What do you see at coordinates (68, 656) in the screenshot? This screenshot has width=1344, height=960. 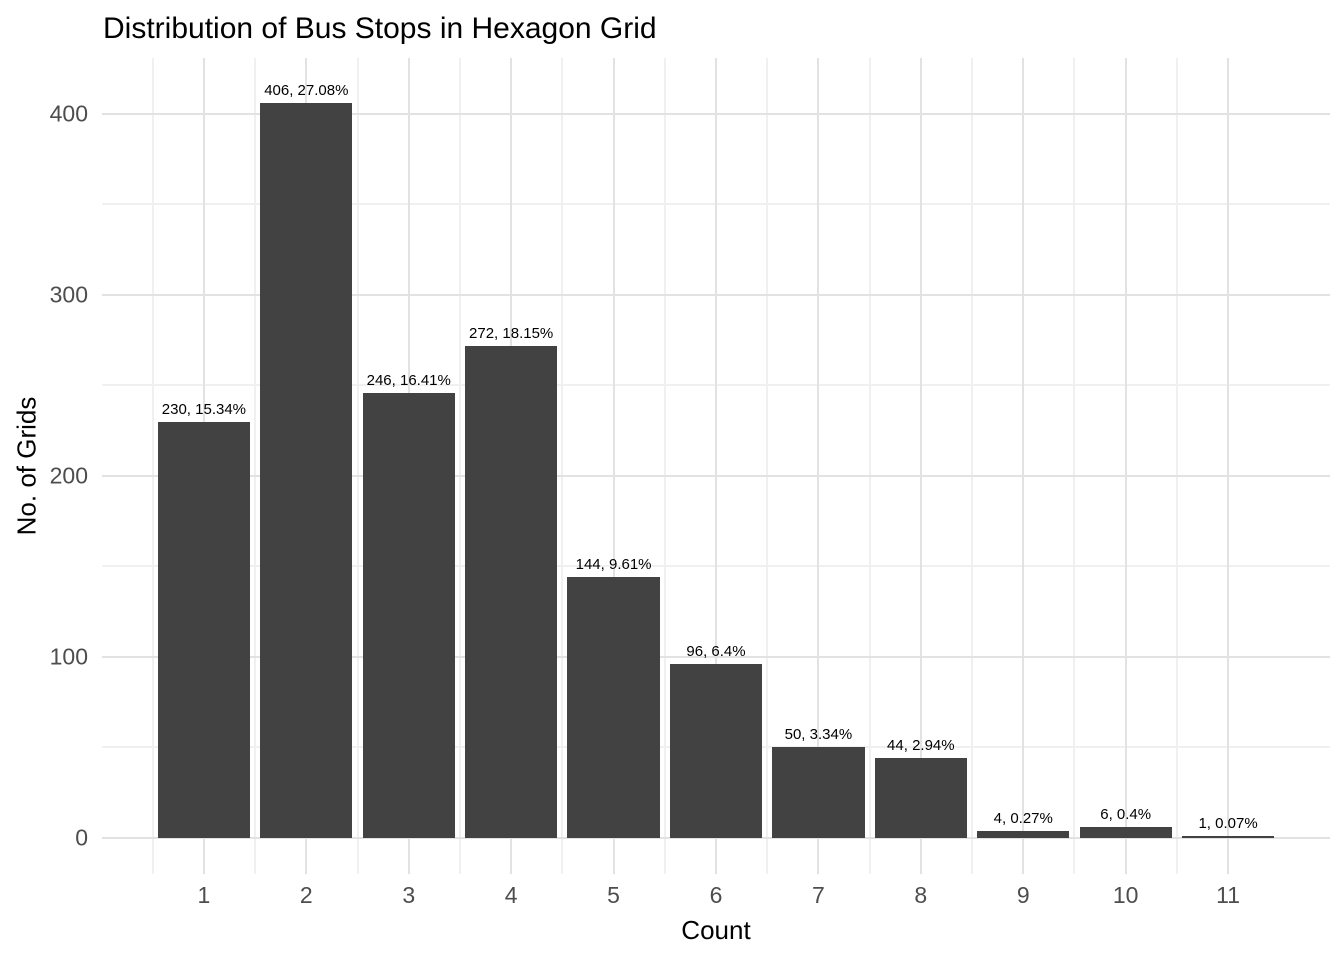 I see `y-tick-label: 100` at bounding box center [68, 656].